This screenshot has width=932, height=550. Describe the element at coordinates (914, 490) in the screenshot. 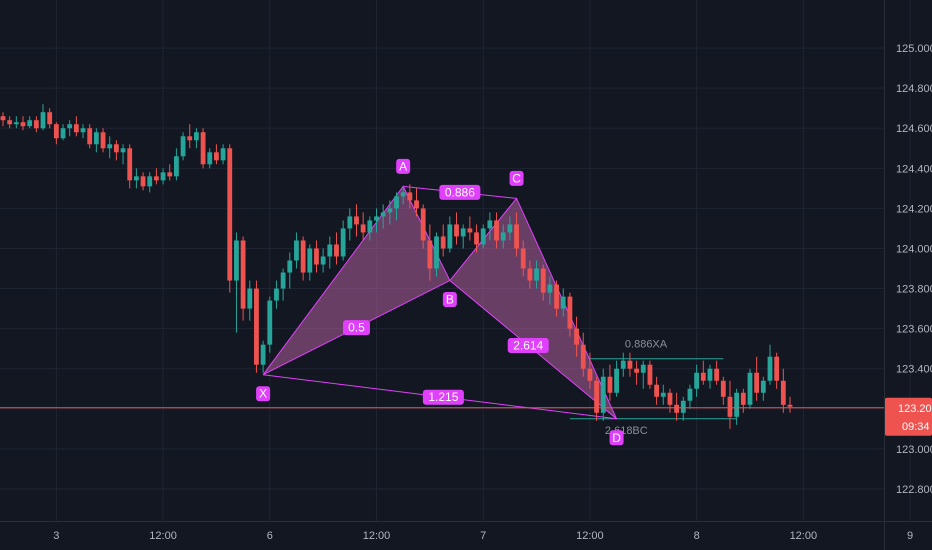

I see `price-tick-label: 122.800` at that location.